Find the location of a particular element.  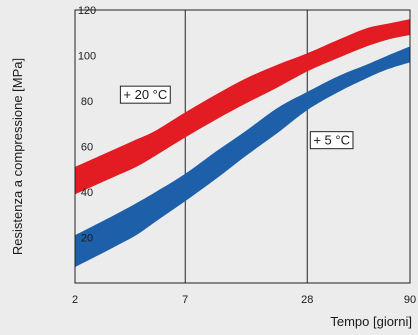

annotations: + 20 °C + 5 °C is located at coordinates (236, 117).